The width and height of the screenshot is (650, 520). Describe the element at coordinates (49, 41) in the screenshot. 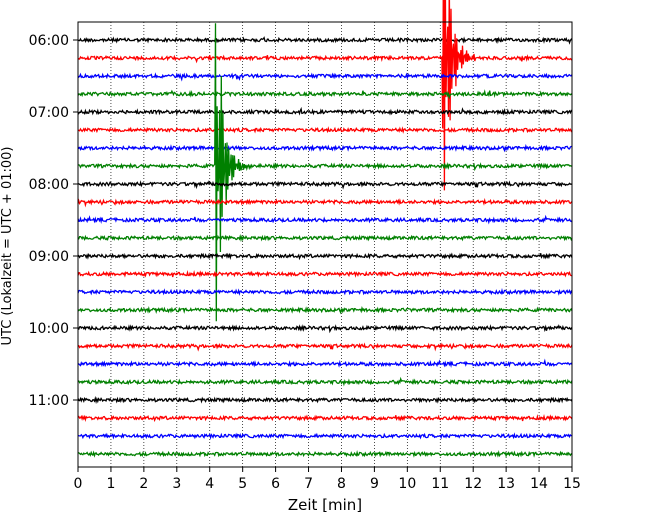

I see `y-tick-label-06:00: 06:00` at that location.